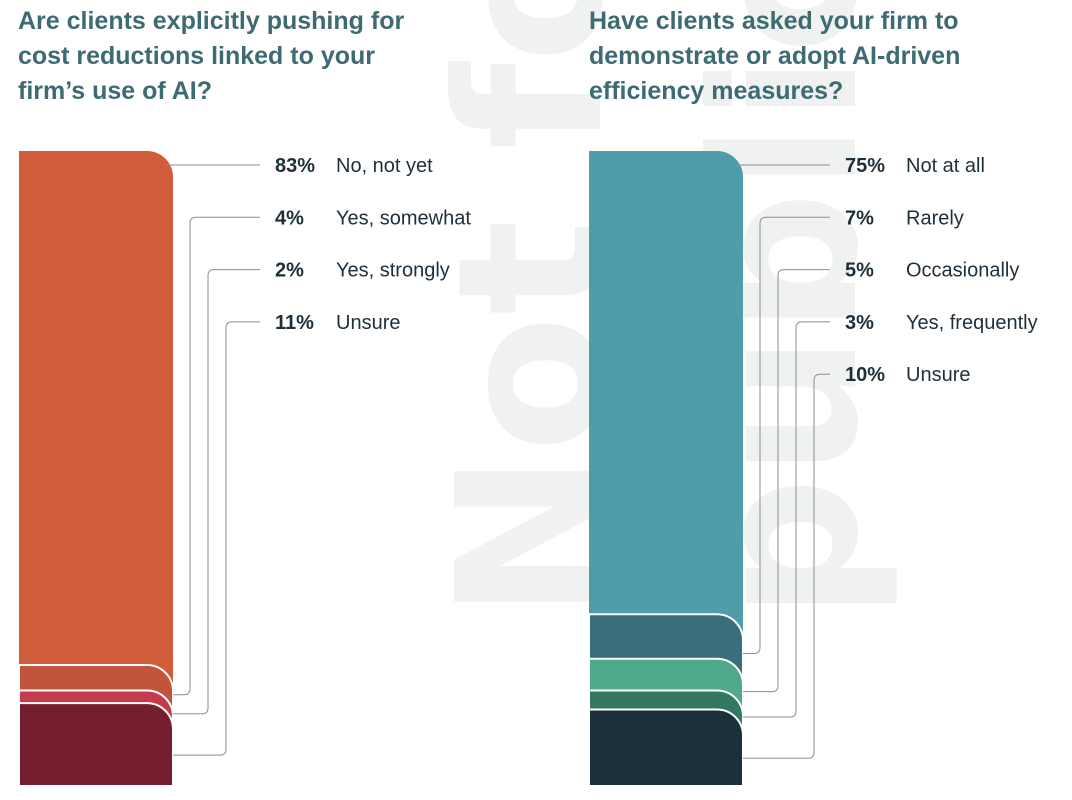 The width and height of the screenshot is (1072, 800). Describe the element at coordinates (294, 323) in the screenshot. I see `value-label-unsure: 11%` at that location.